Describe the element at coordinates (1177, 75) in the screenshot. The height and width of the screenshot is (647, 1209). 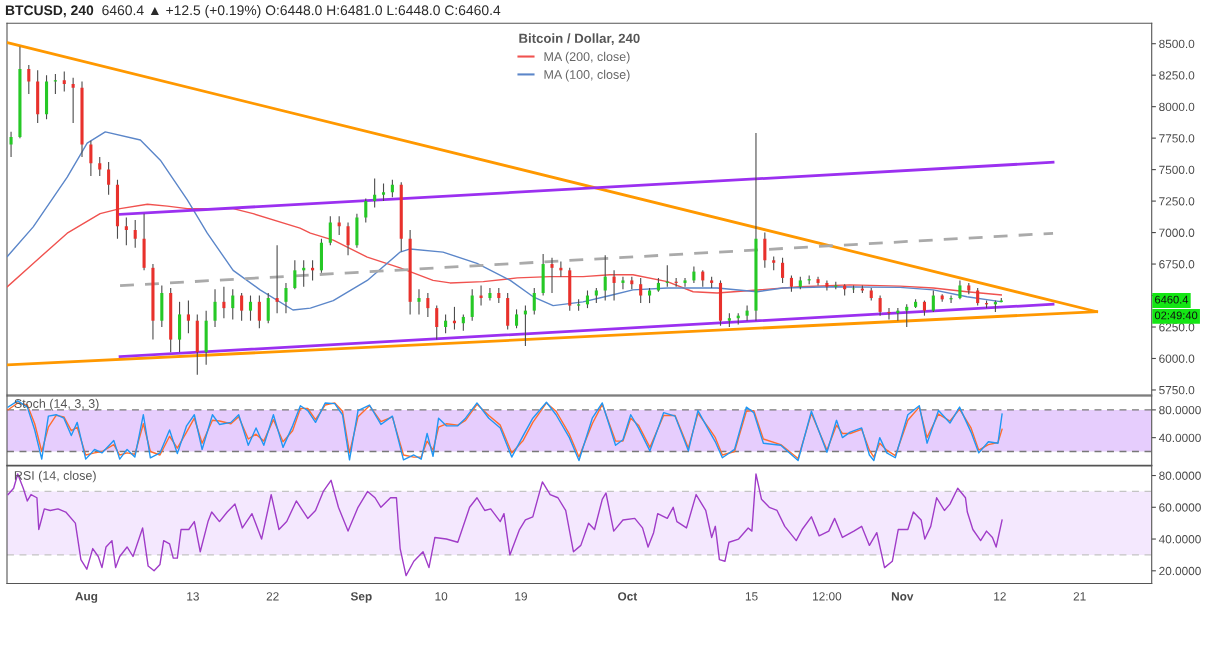
I see `y-tick-label: 8250.0` at that location.